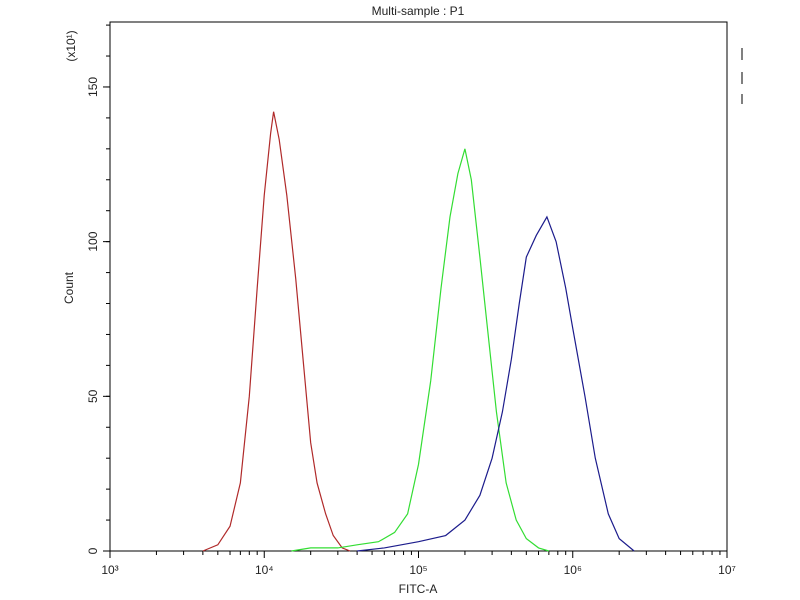 The width and height of the screenshot is (800, 600). What do you see at coordinates (727, 570) in the screenshot?
I see `x-tick-label: 10⁷` at bounding box center [727, 570].